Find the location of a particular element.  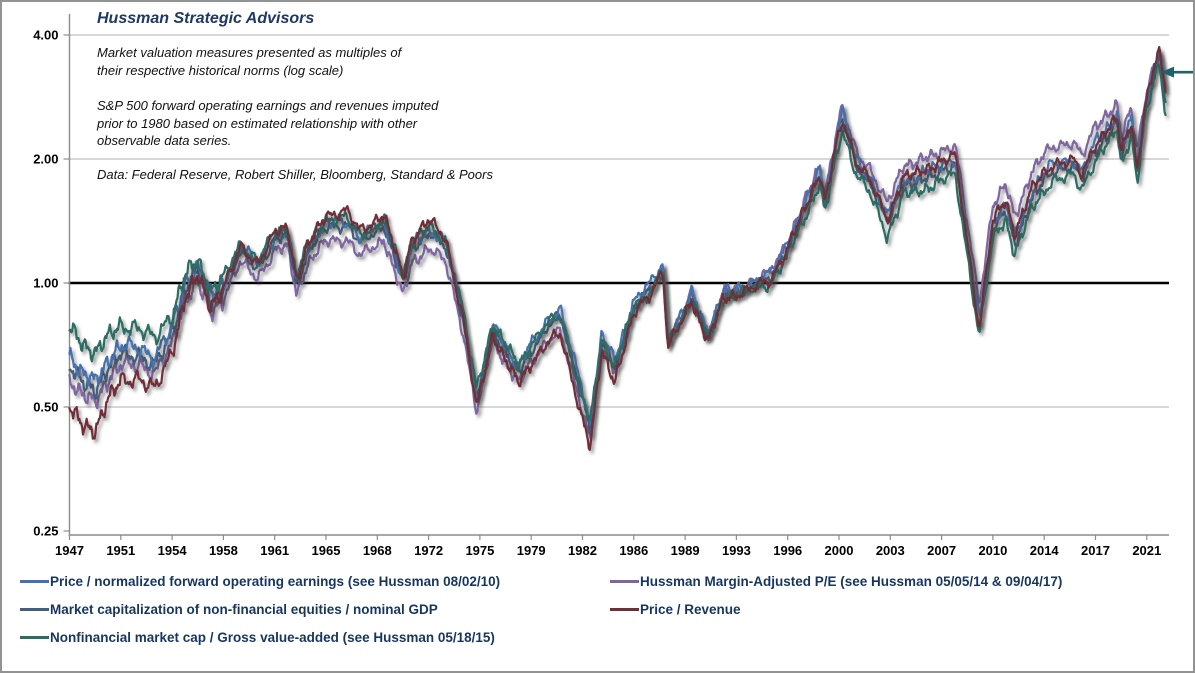

y-tick-label: 0.50 is located at coordinates (45, 407).